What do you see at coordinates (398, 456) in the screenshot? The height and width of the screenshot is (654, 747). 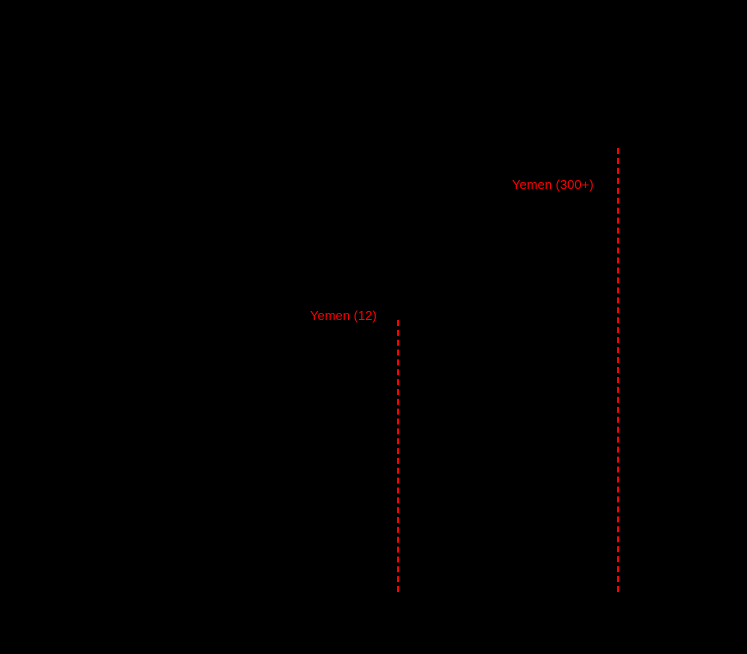 I see `yemen-12-marker-line` at bounding box center [398, 456].